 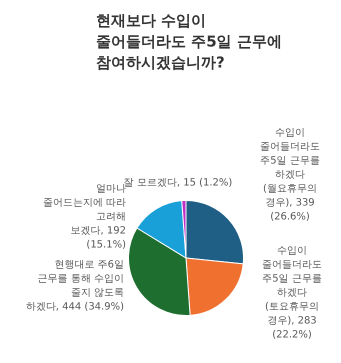 What do you see at coordinates (84, 217) in the screenshot?
I see `slice-label: 얼마나 줄어드는지에 따라 고려해 보겠다, 192 (15.1%)` at bounding box center [84, 217].